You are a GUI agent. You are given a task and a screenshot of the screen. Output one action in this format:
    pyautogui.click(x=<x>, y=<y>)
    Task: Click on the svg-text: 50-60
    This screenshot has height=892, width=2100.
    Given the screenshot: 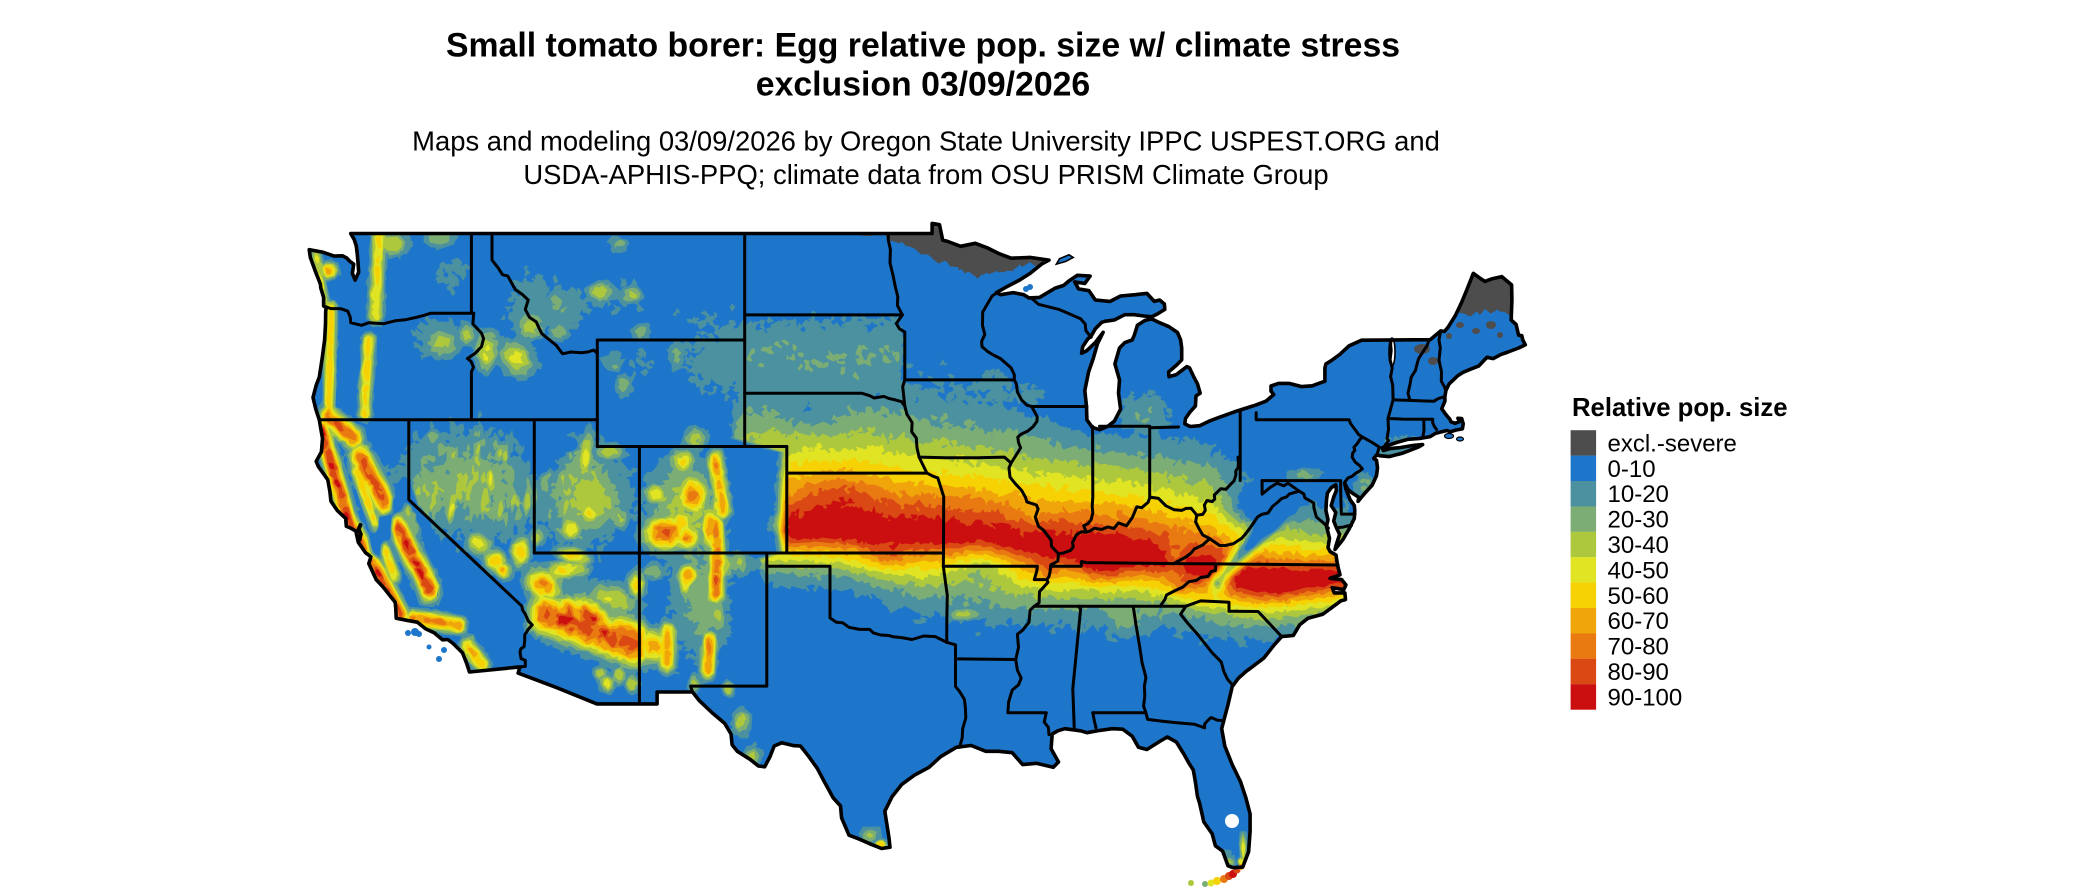 What is the action you would take?
    pyautogui.click(x=1638, y=596)
    